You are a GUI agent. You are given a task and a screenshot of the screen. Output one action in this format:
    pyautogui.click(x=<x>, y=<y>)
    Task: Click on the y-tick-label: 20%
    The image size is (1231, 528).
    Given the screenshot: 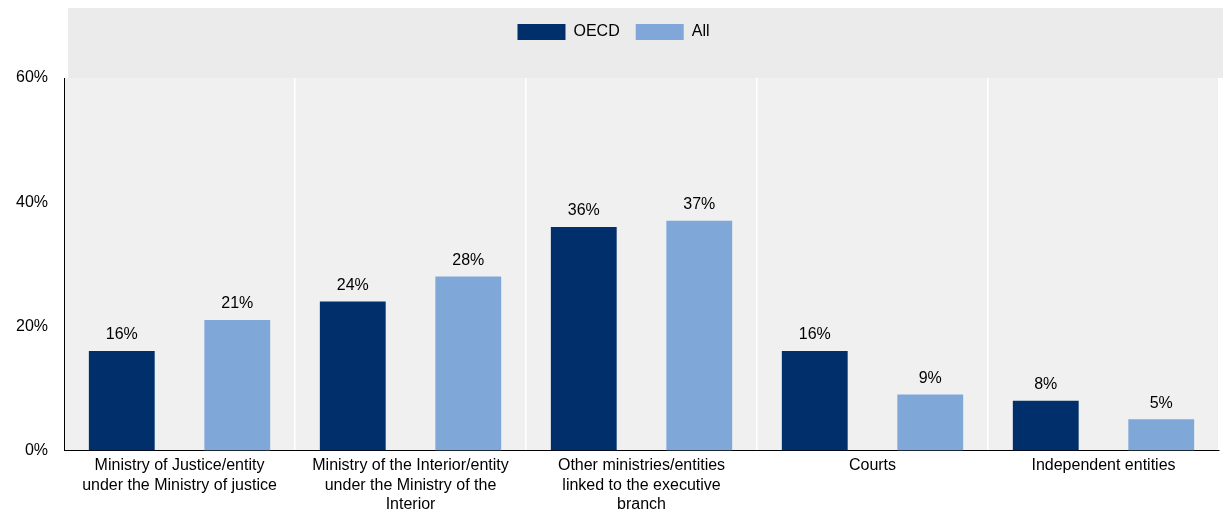 What is the action you would take?
    pyautogui.click(x=32, y=325)
    